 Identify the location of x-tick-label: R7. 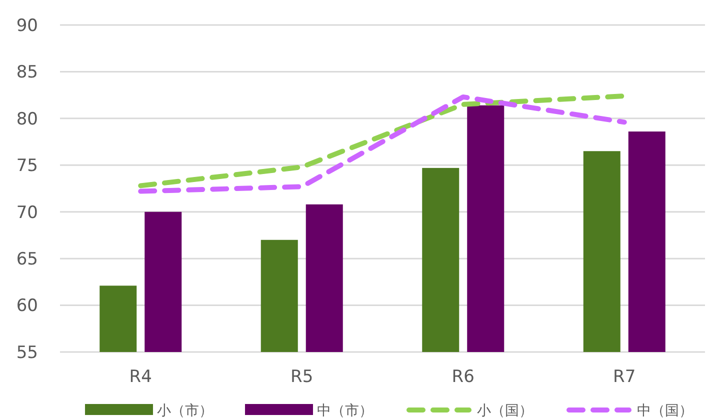
(624, 377).